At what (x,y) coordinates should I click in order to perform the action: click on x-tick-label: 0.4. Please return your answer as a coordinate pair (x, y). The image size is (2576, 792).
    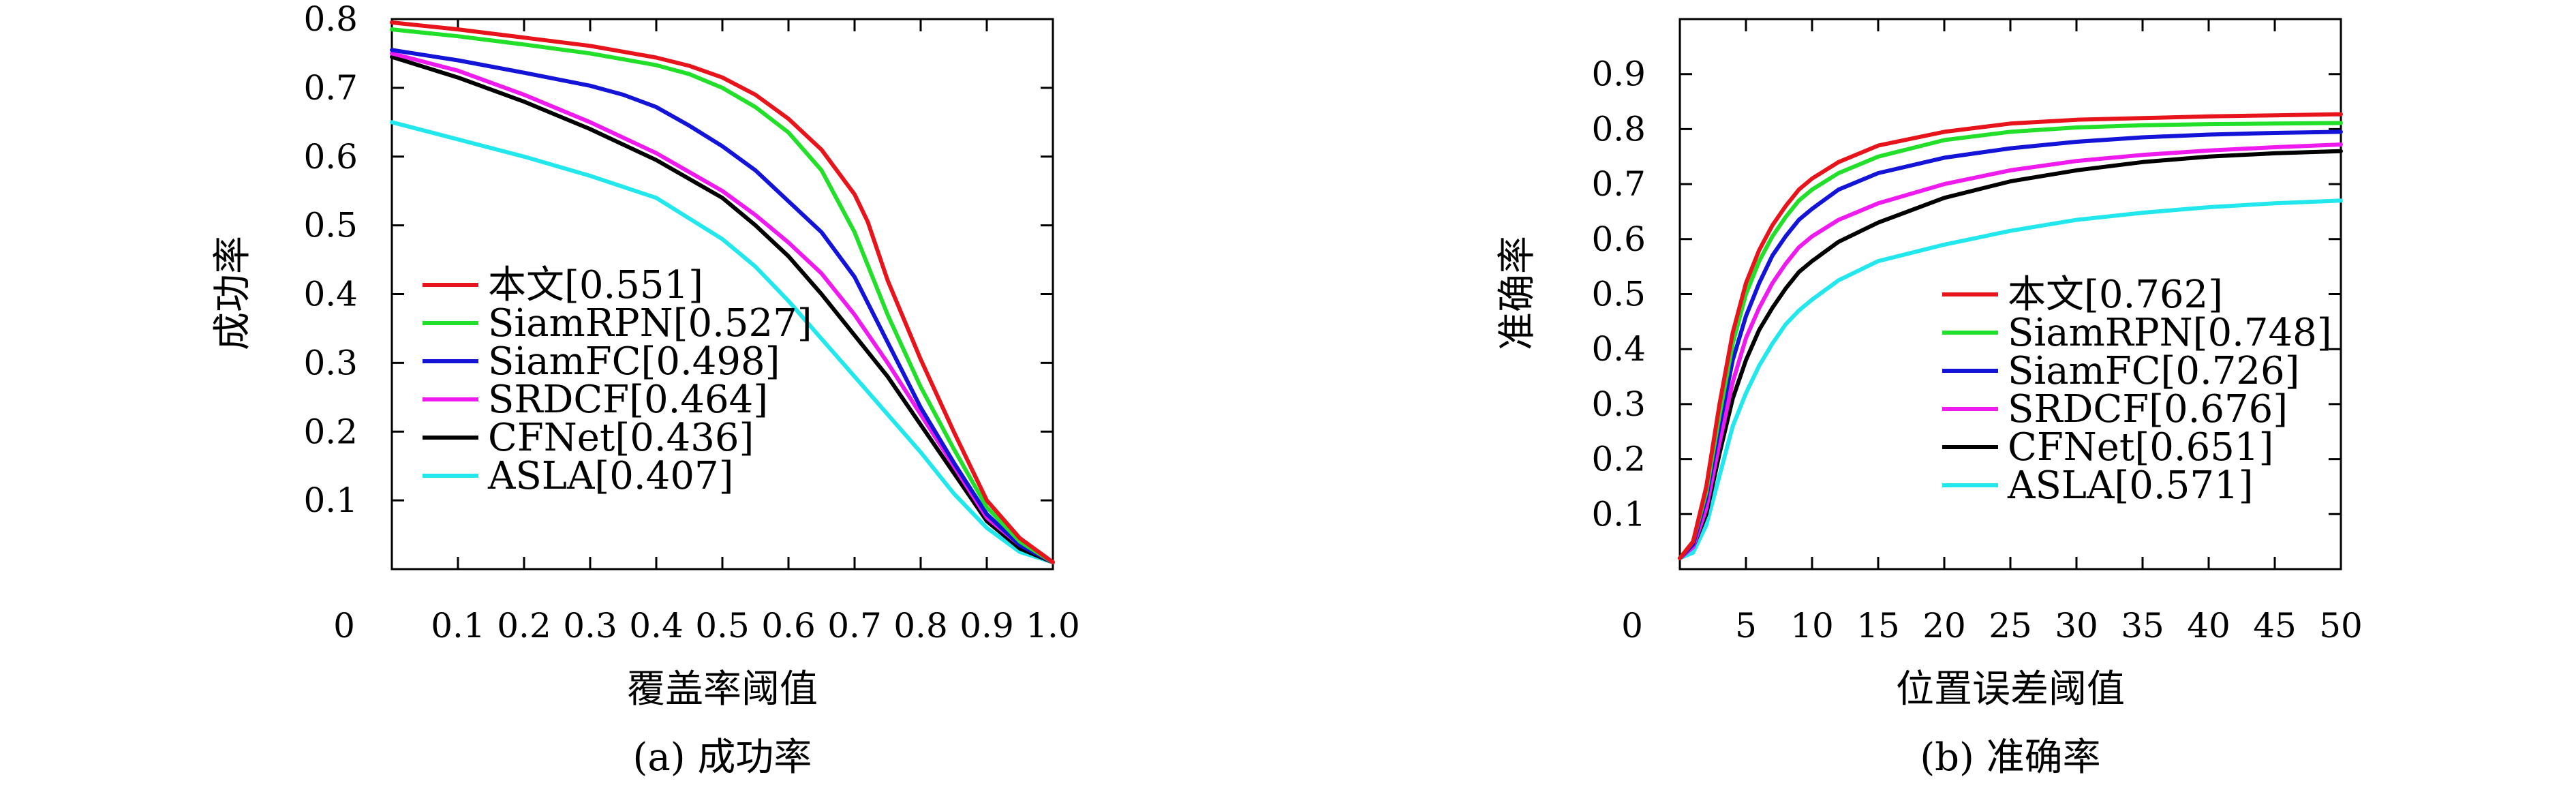
    Looking at the image, I should click on (656, 625).